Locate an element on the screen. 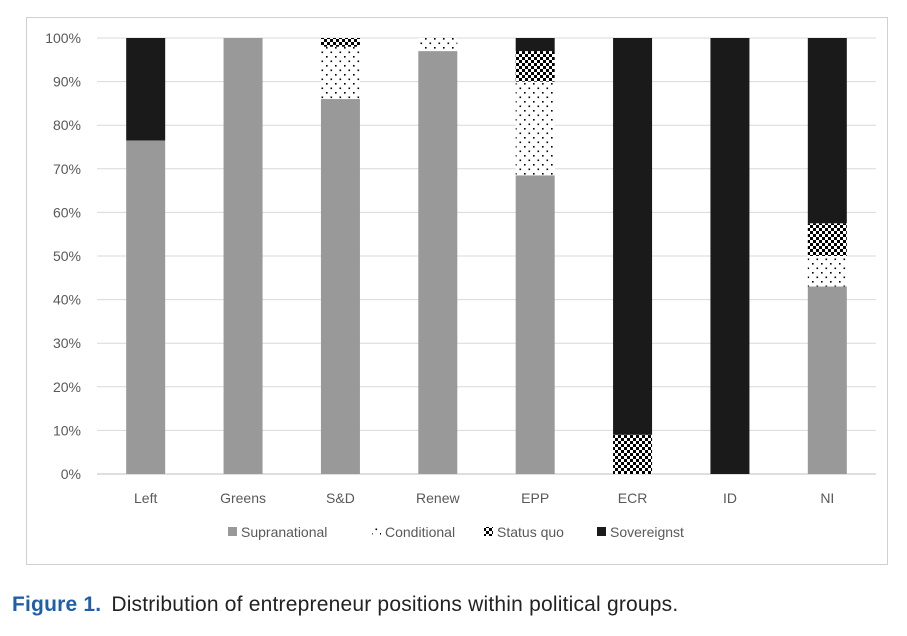 This screenshot has width=907, height=636. y-tick-label: 20% is located at coordinates (67, 387).